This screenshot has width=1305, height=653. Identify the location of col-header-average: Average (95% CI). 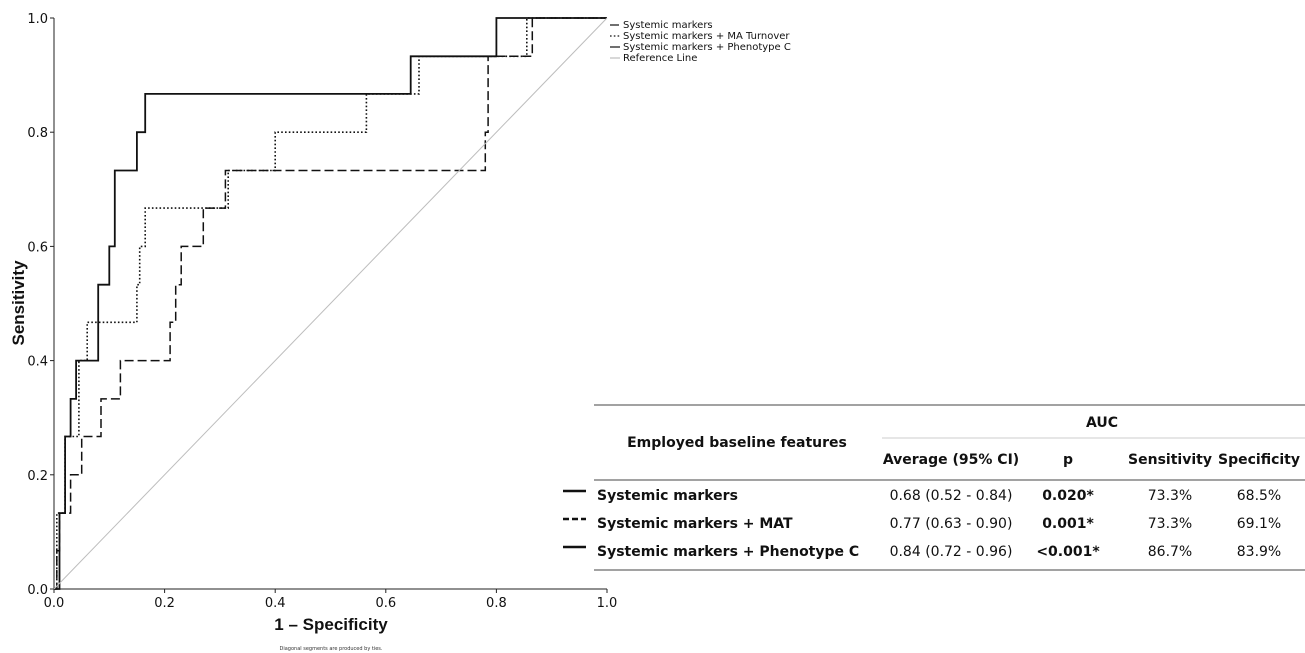
(951, 460).